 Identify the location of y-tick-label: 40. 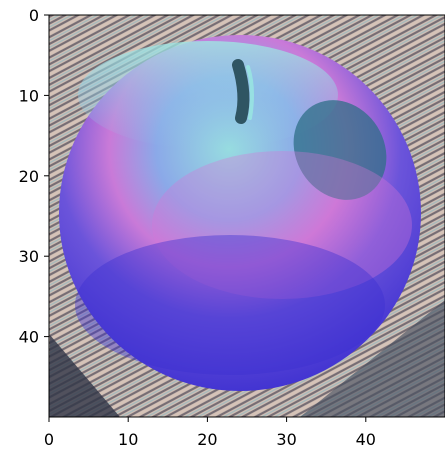
(29, 337).